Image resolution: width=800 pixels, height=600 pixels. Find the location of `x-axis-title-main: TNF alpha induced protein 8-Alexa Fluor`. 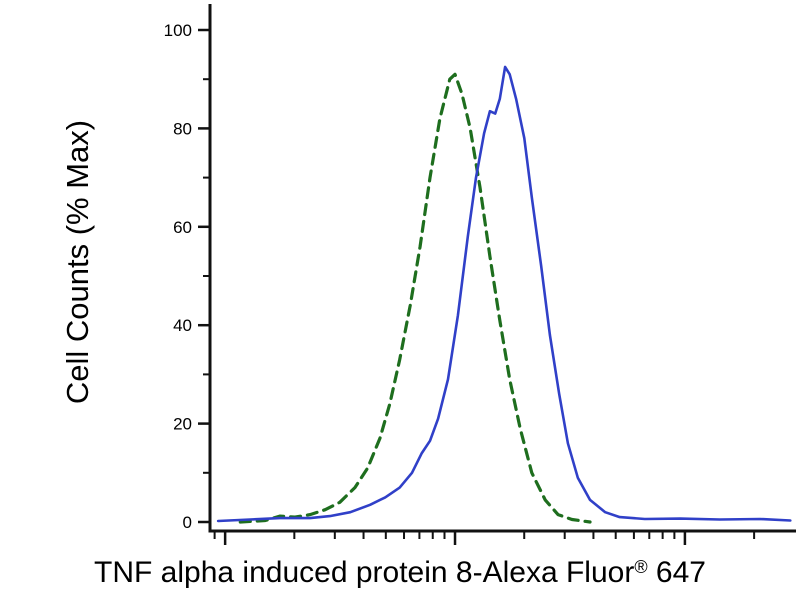

x-axis-title-main: TNF alpha induced protein 8-Alexa Fluor is located at coordinates (364, 572).